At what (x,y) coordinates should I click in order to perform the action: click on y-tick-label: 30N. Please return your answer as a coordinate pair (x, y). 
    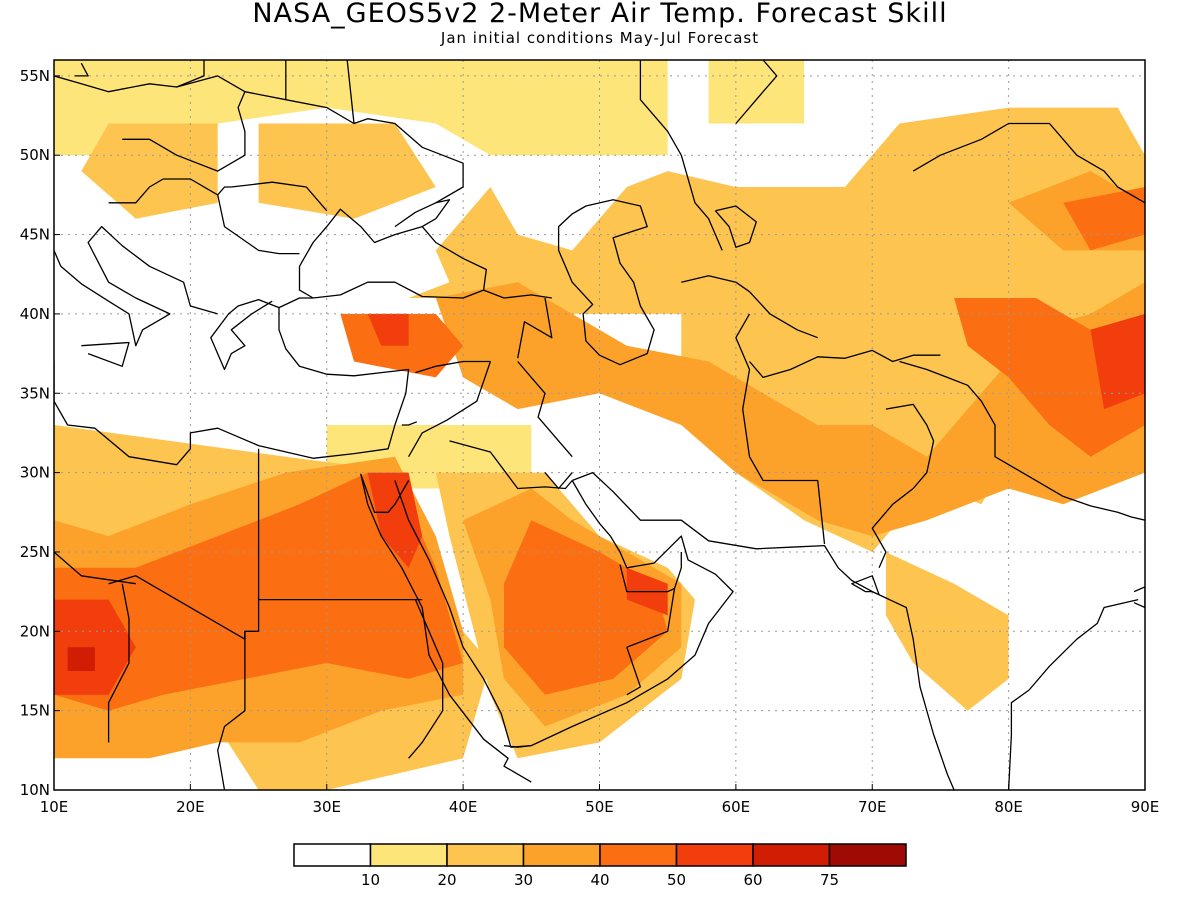
    Looking at the image, I should click on (35, 473).